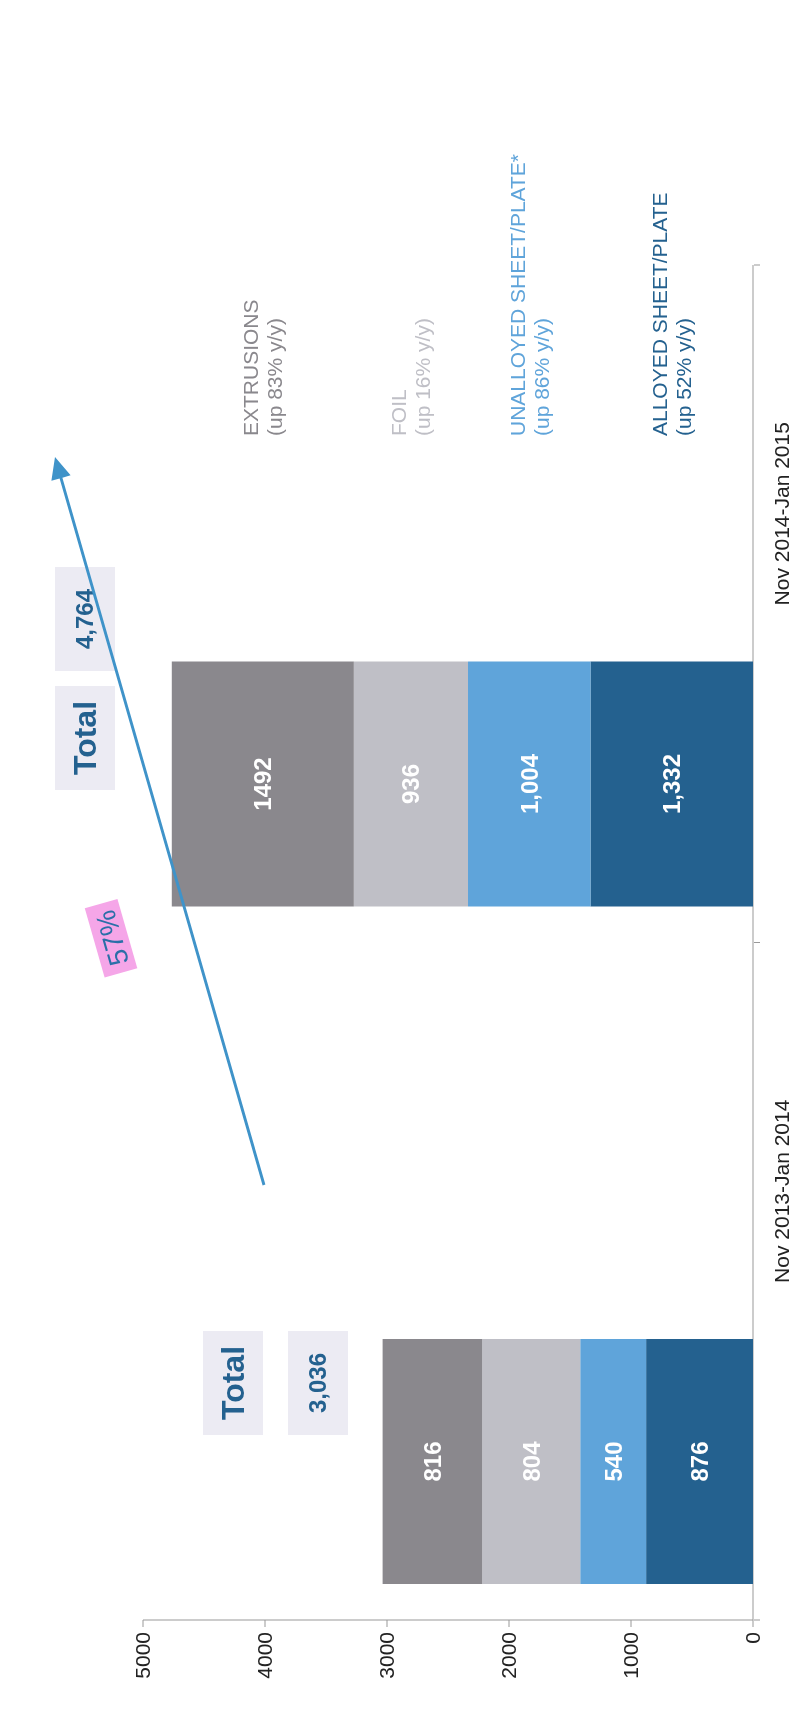  I want to click on data-label: 1,004, so click(529, 784).